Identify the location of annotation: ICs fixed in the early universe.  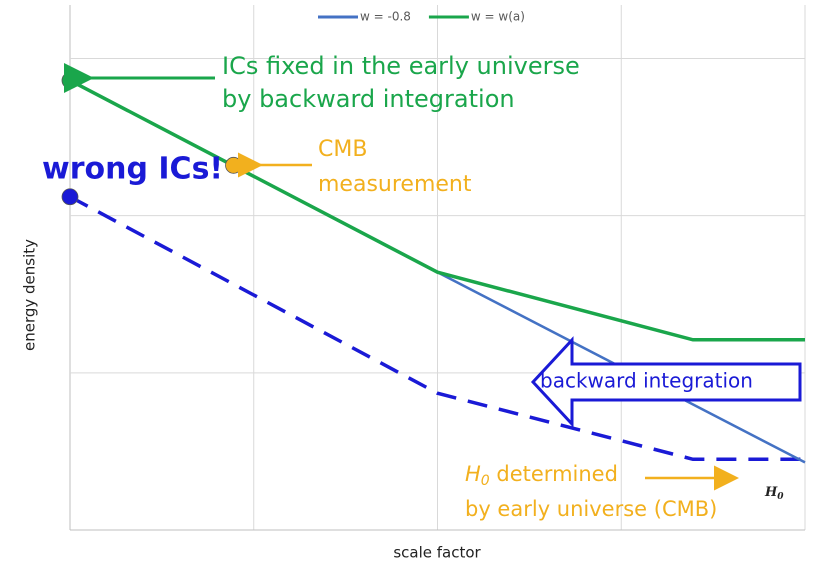
(401, 66).